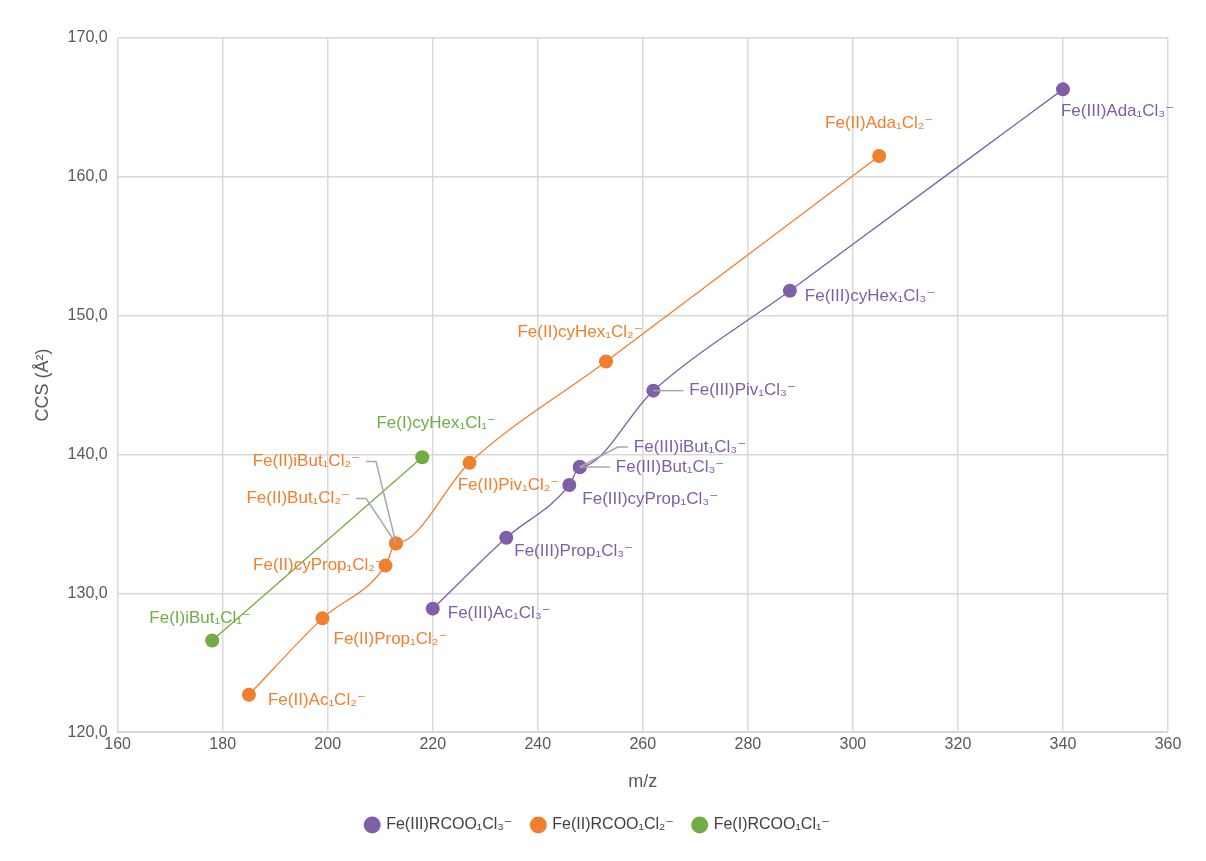  What do you see at coordinates (508, 484) in the screenshot?
I see `annotation: Fe(II)Piv₁Cl₂⁻` at bounding box center [508, 484].